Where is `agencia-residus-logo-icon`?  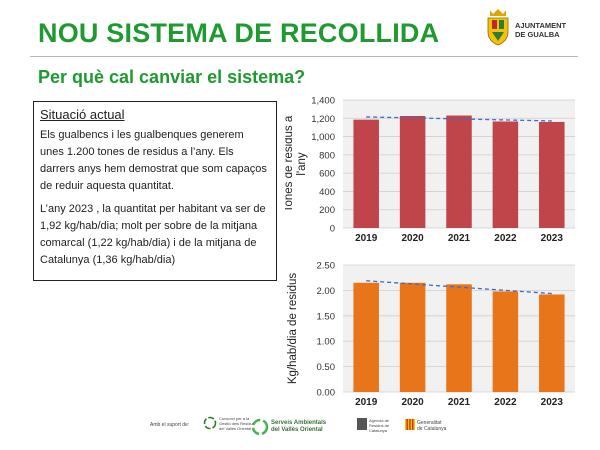 agencia-residus-logo-icon is located at coordinates (362, 424).